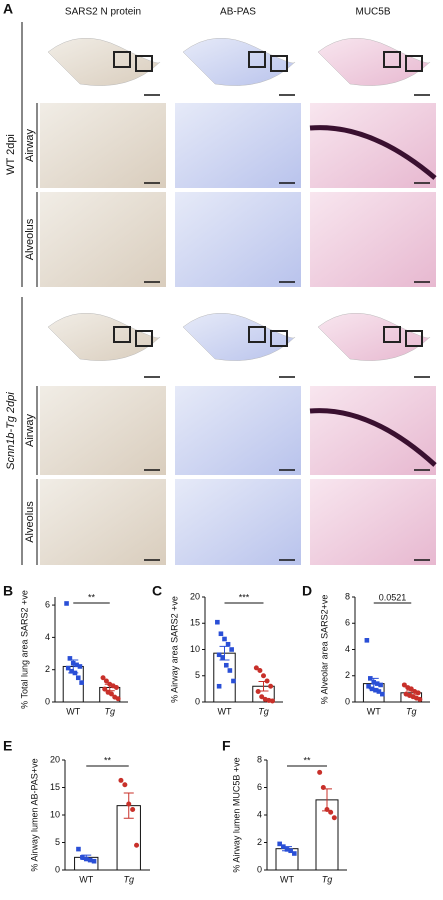 Image resolution: width=443 pixels, height=900 pixels. Describe the element at coordinates (11, 154) in the screenshot. I see `group-label: WT 2dpi` at that location.